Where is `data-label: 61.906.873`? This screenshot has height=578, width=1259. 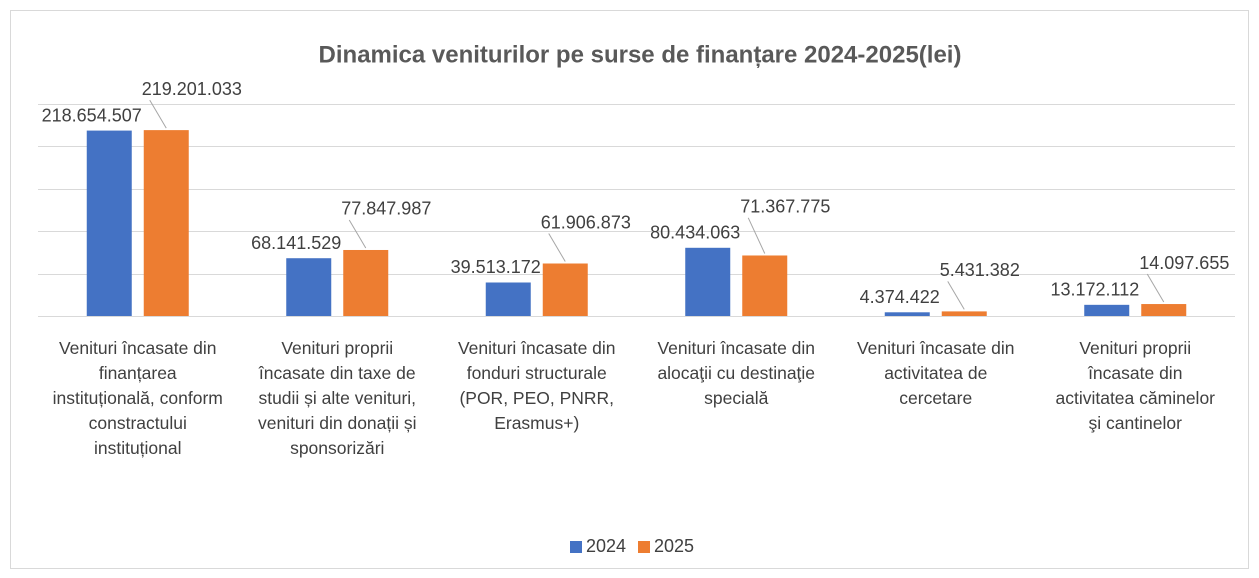
data-label: 61.906.873 is located at coordinates (586, 222).